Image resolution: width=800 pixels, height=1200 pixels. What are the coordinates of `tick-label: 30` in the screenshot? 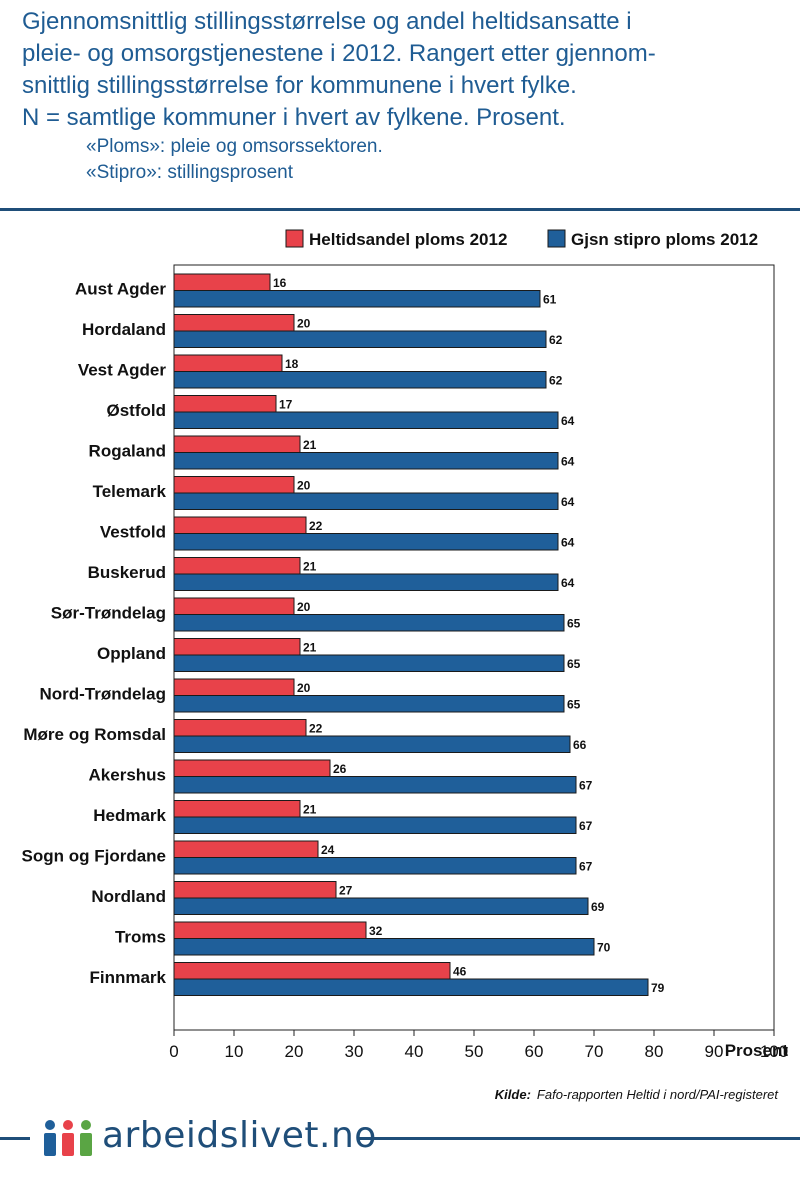 It's located at (354, 1051).